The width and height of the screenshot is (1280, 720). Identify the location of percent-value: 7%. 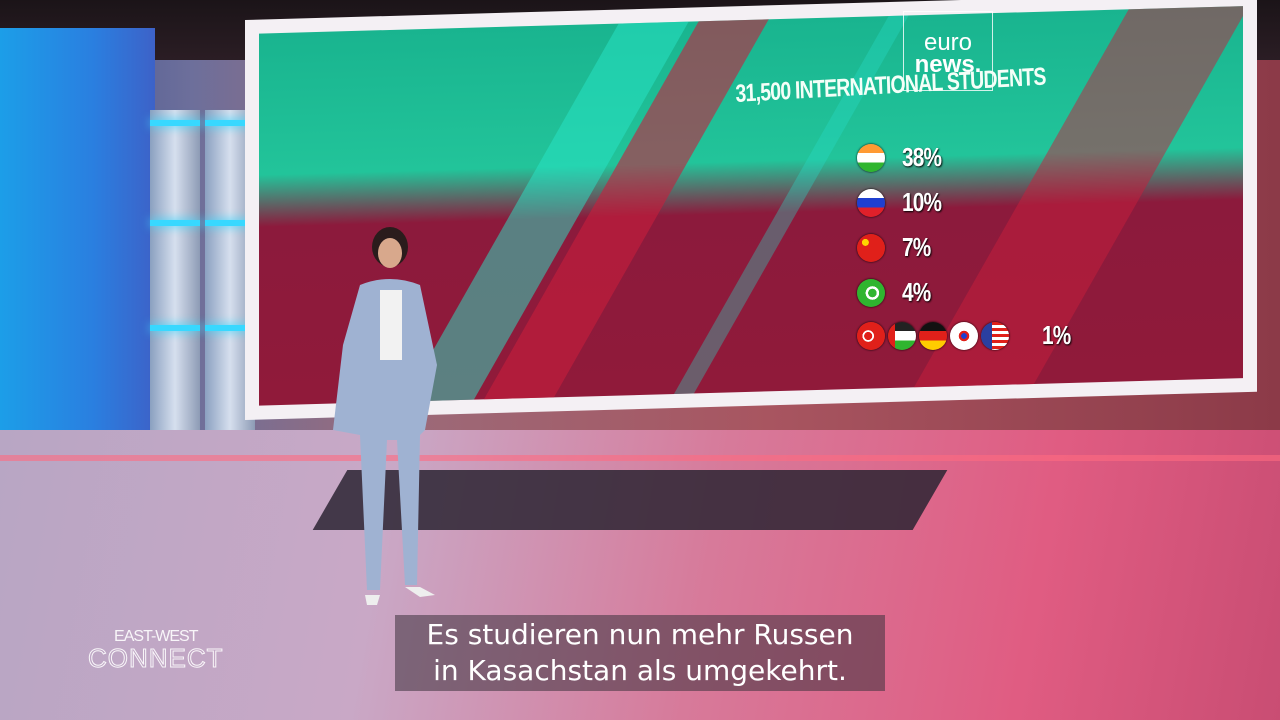
(916, 247).